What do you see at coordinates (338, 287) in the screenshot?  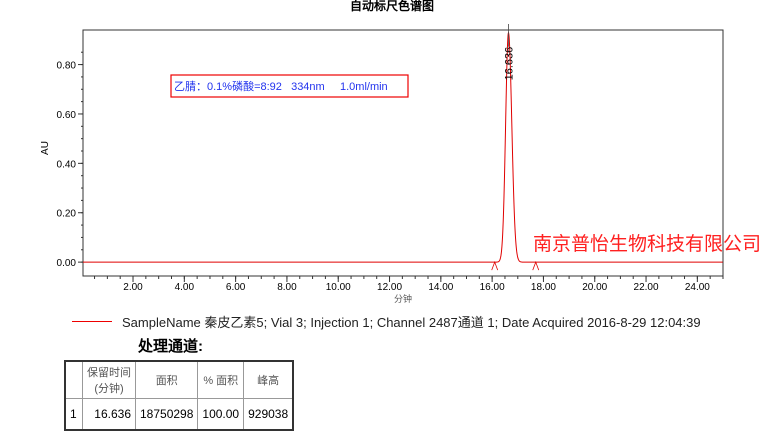 I see `x-tick-label: 10.00` at bounding box center [338, 287].